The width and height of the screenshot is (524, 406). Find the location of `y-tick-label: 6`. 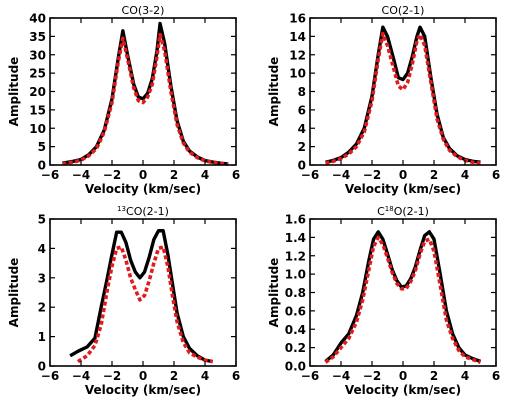

y-tick-label: 6 is located at coordinates (302, 110).